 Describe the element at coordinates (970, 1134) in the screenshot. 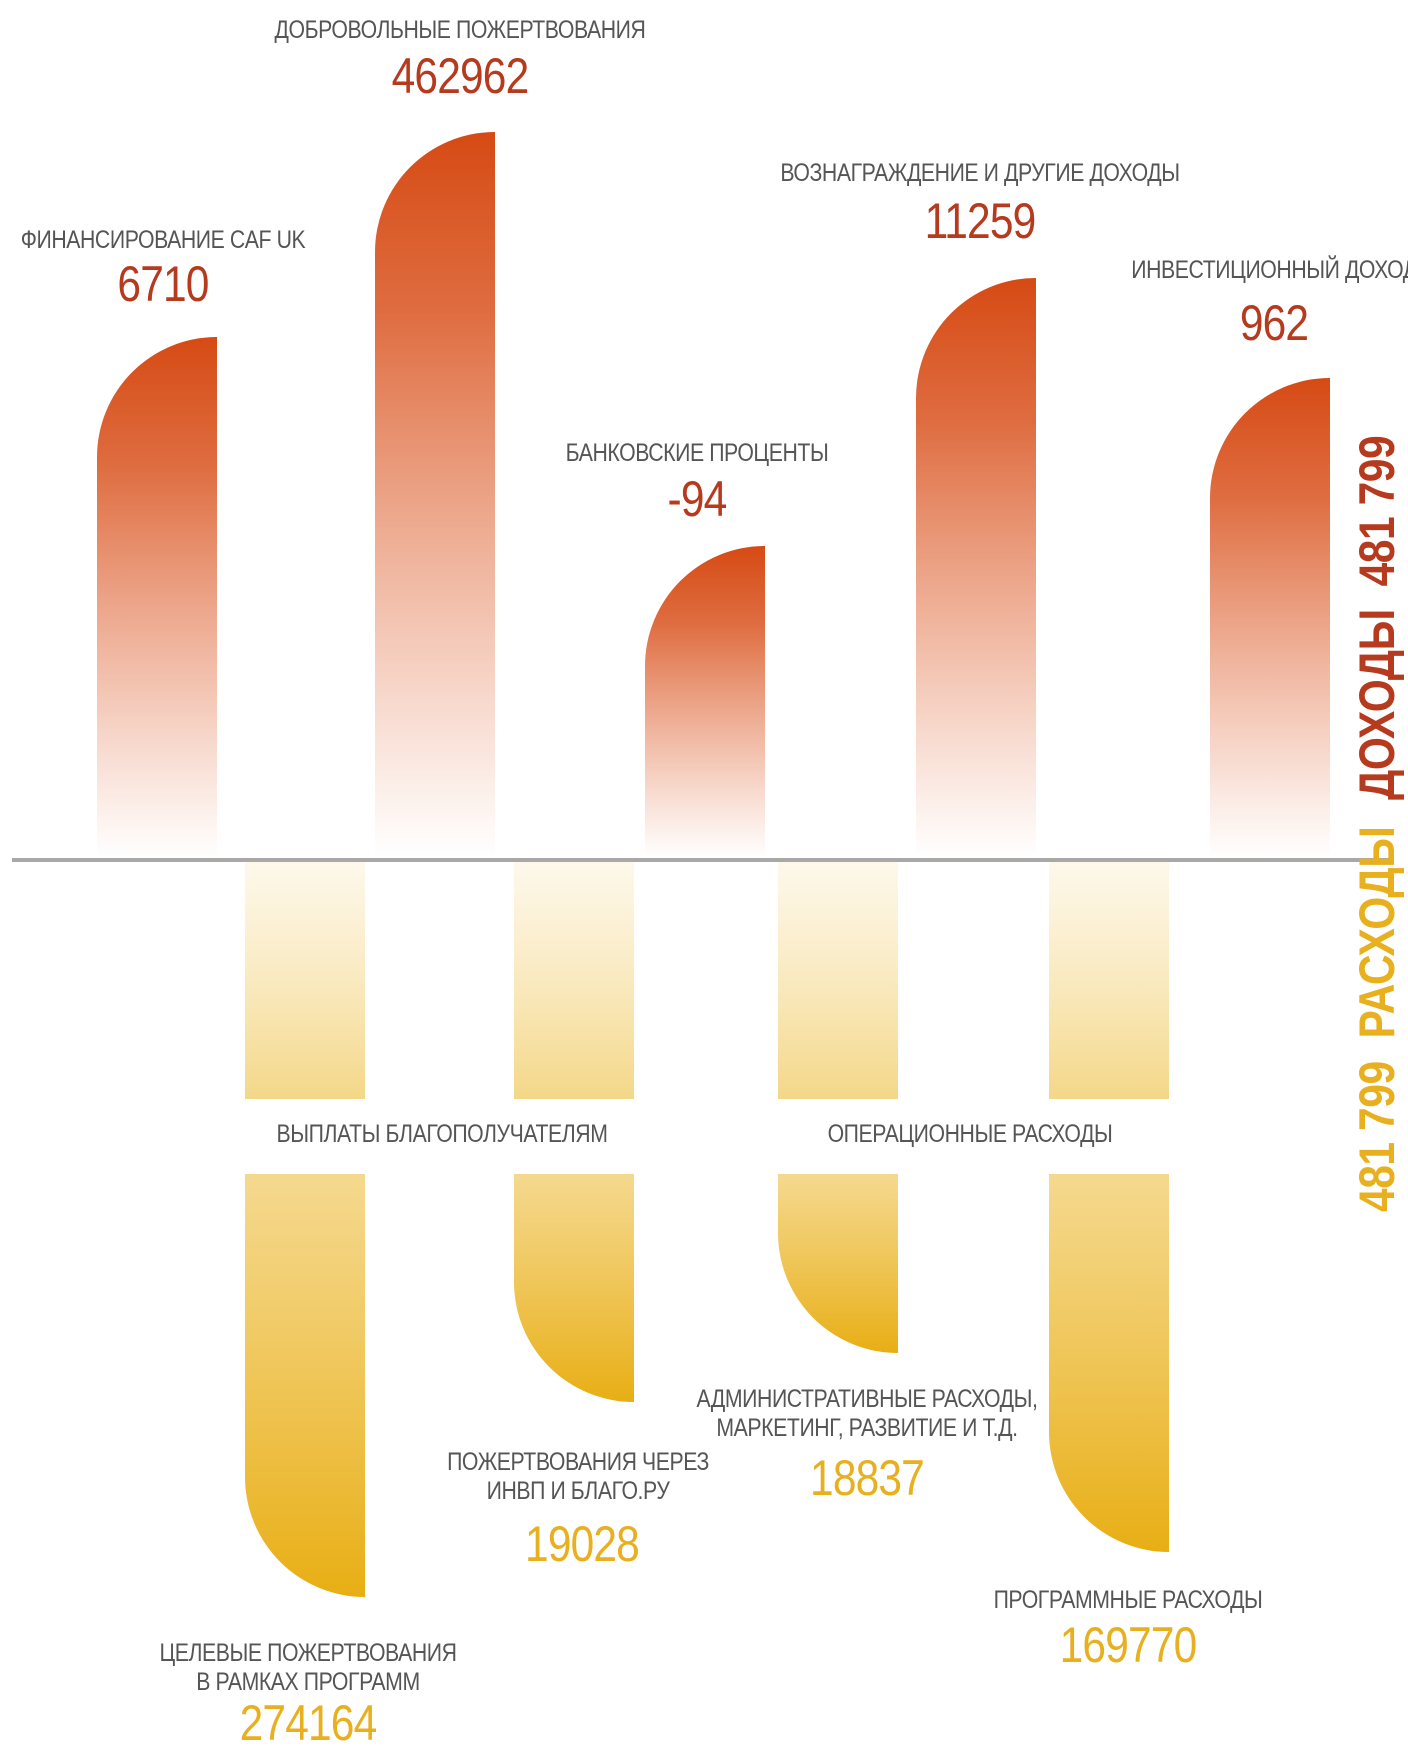

I see `expense-group-label-1: ОПЕРАЦИОННЫЕ РАСХОДЫ` at that location.